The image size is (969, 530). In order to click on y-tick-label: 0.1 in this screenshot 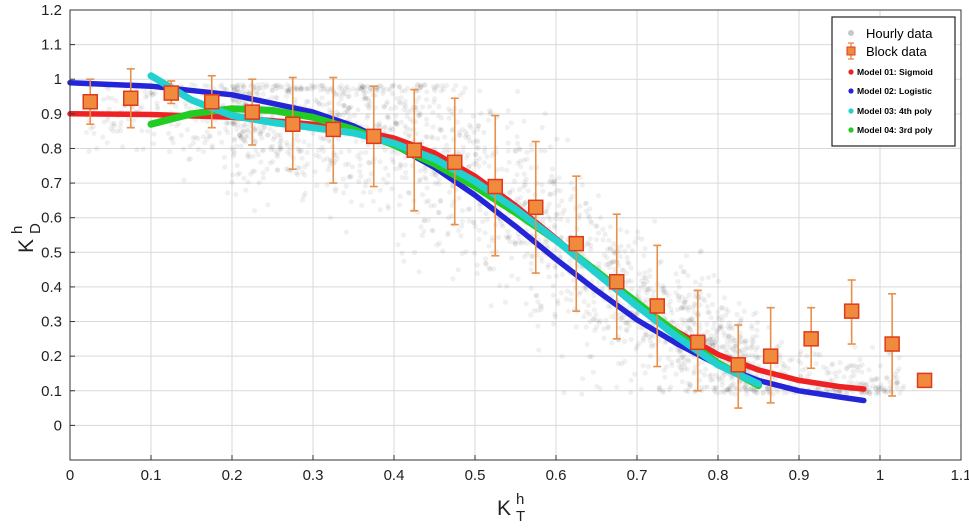, I will do `click(51, 391)`.